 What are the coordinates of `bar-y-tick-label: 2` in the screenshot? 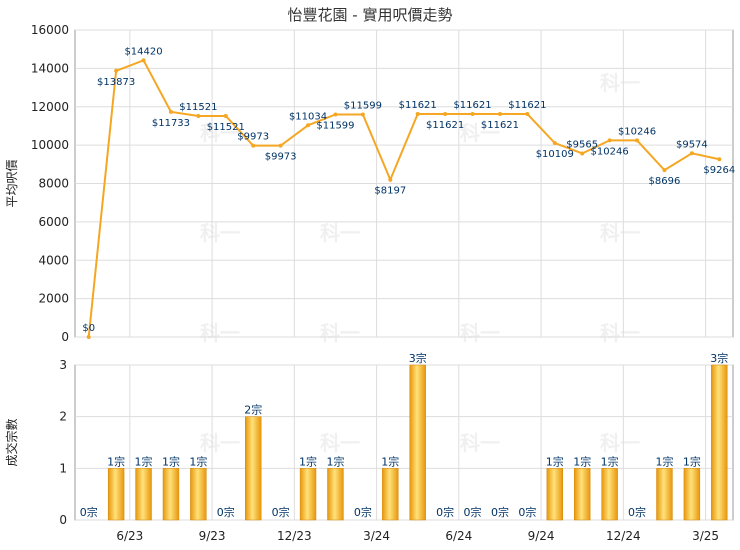 It's located at (63, 417).